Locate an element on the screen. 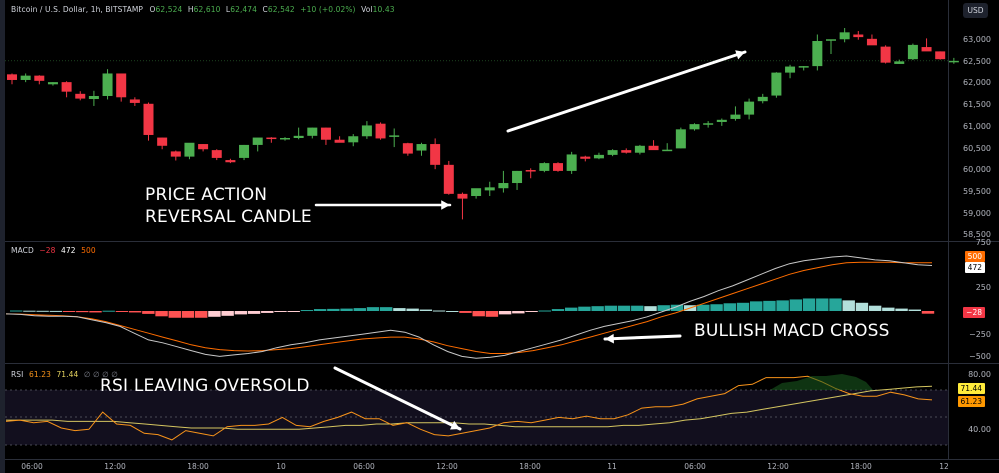 The image size is (999, 473). price-axis-tick: 60,500 is located at coordinates (977, 148).